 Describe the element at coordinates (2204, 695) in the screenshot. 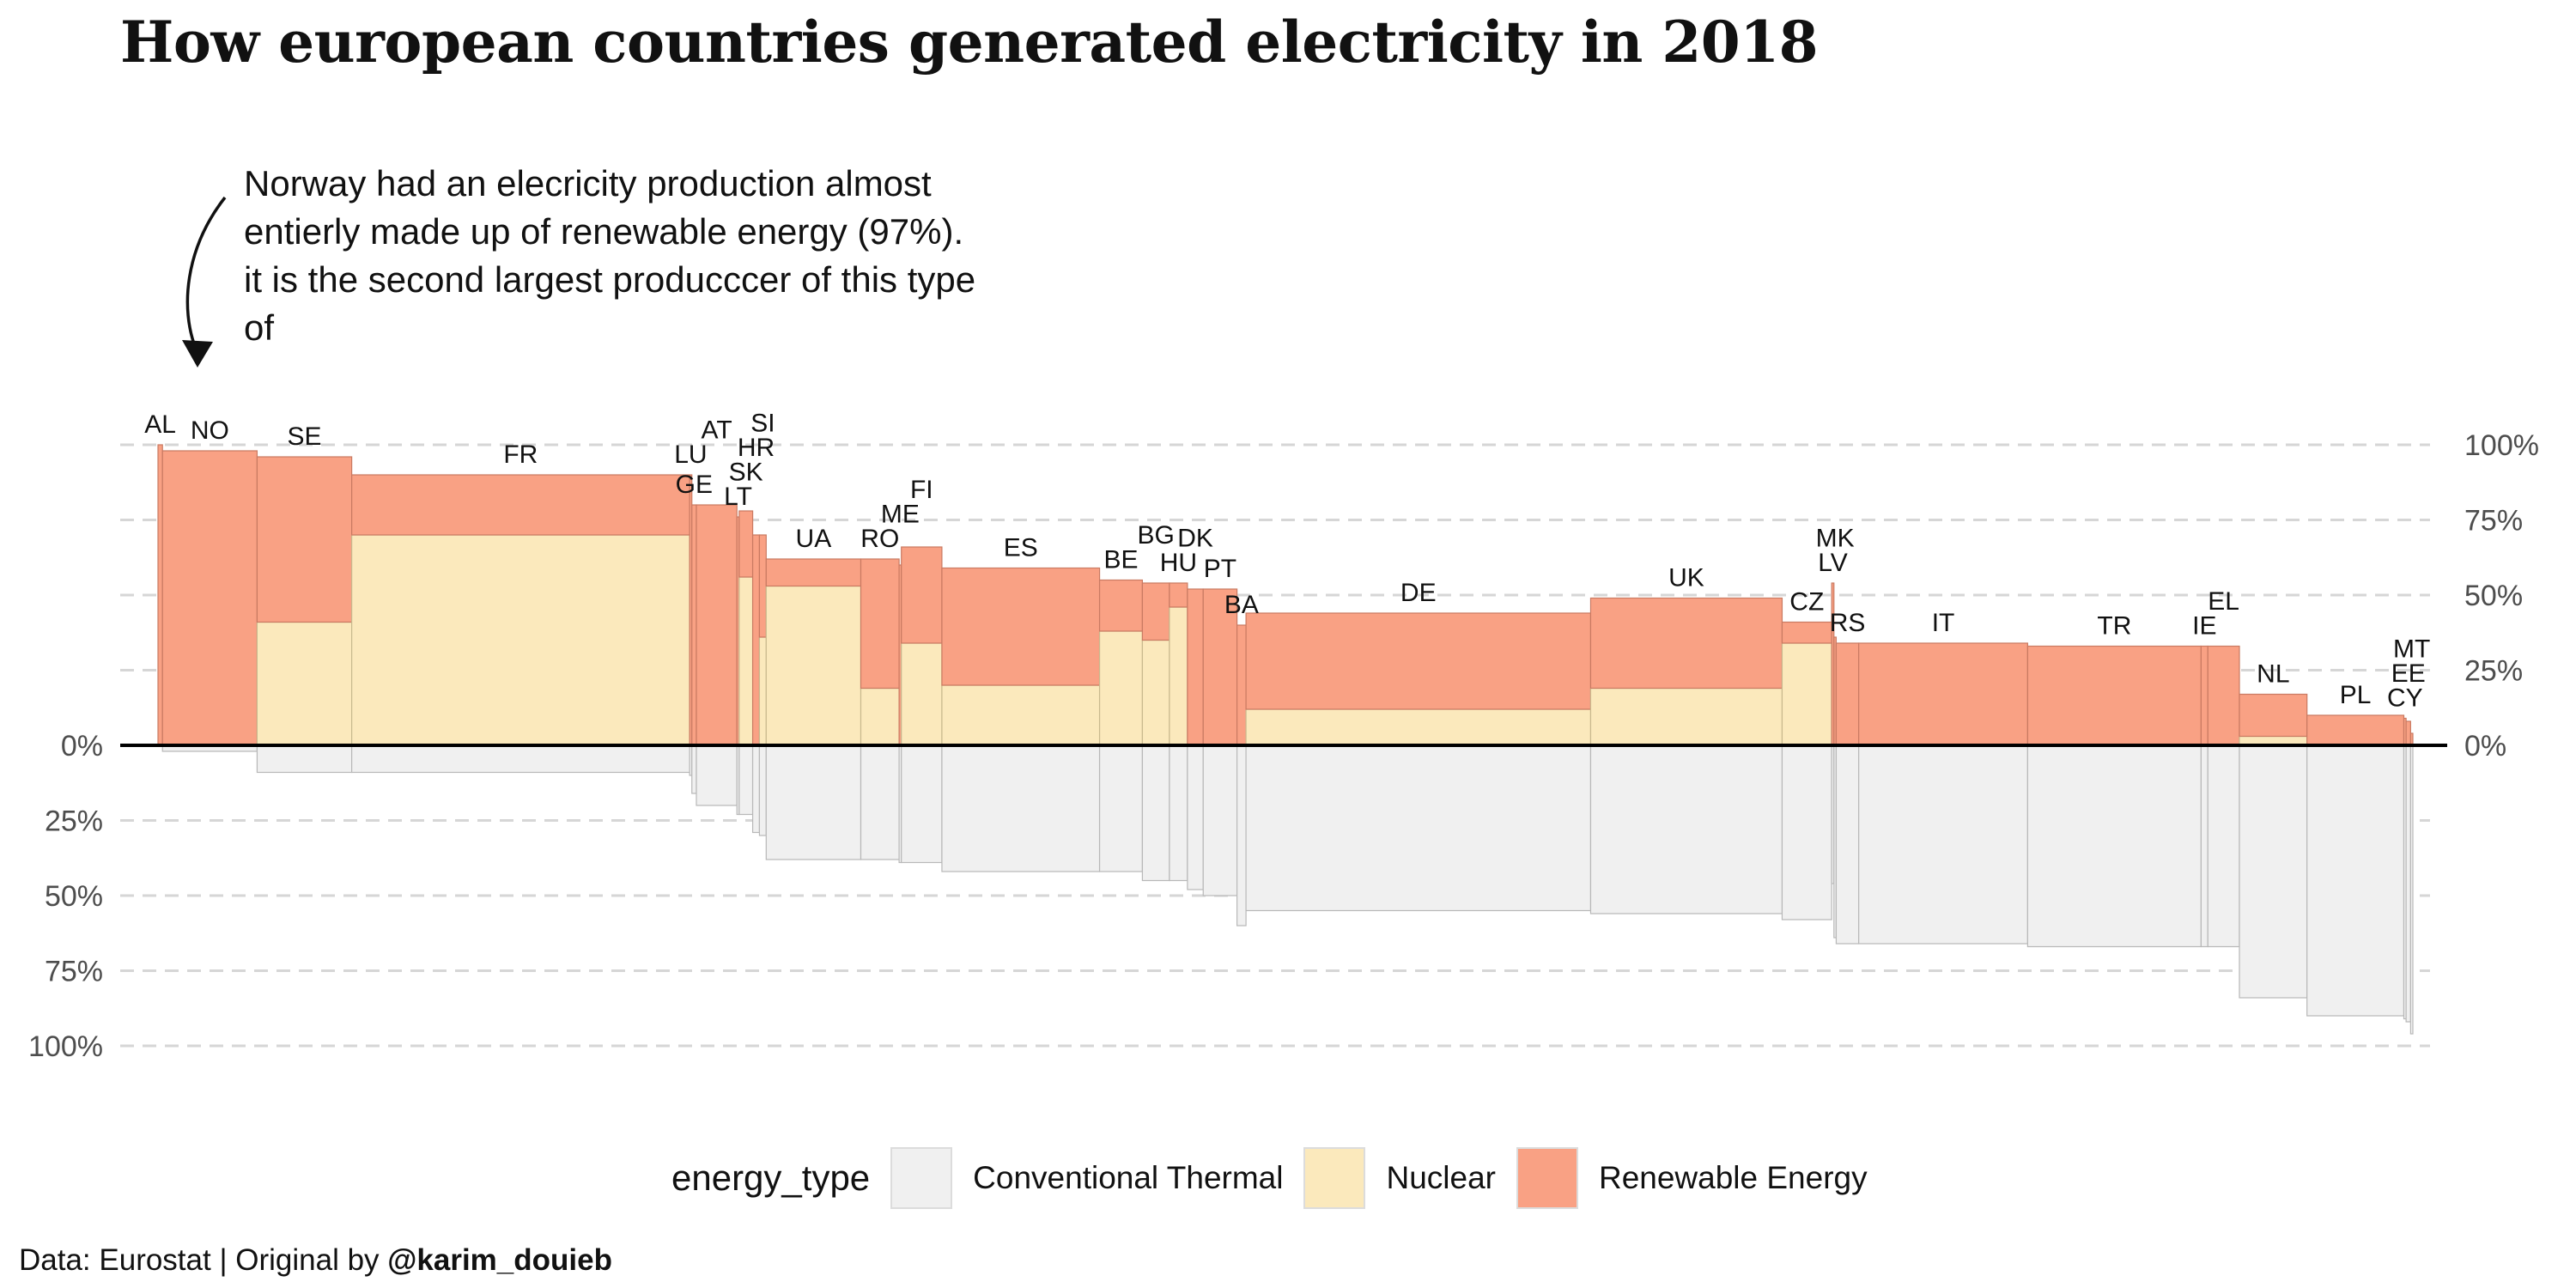

I see `bar-renewable-ie` at that location.